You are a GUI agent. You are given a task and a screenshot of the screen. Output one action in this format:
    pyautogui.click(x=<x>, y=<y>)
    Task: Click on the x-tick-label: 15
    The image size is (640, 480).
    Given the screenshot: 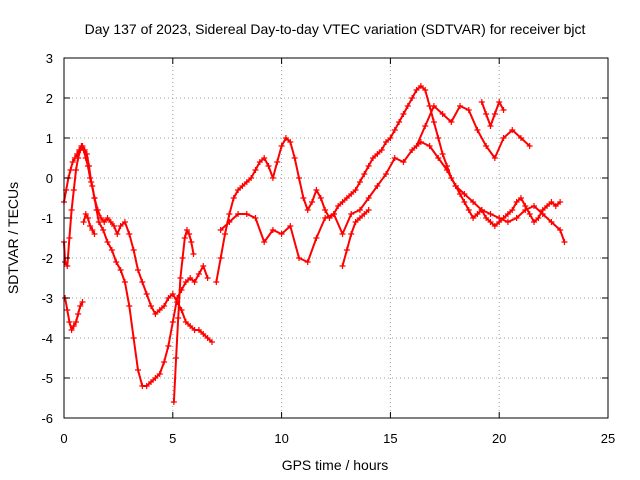 What is the action you would take?
    pyautogui.click(x=390, y=438)
    